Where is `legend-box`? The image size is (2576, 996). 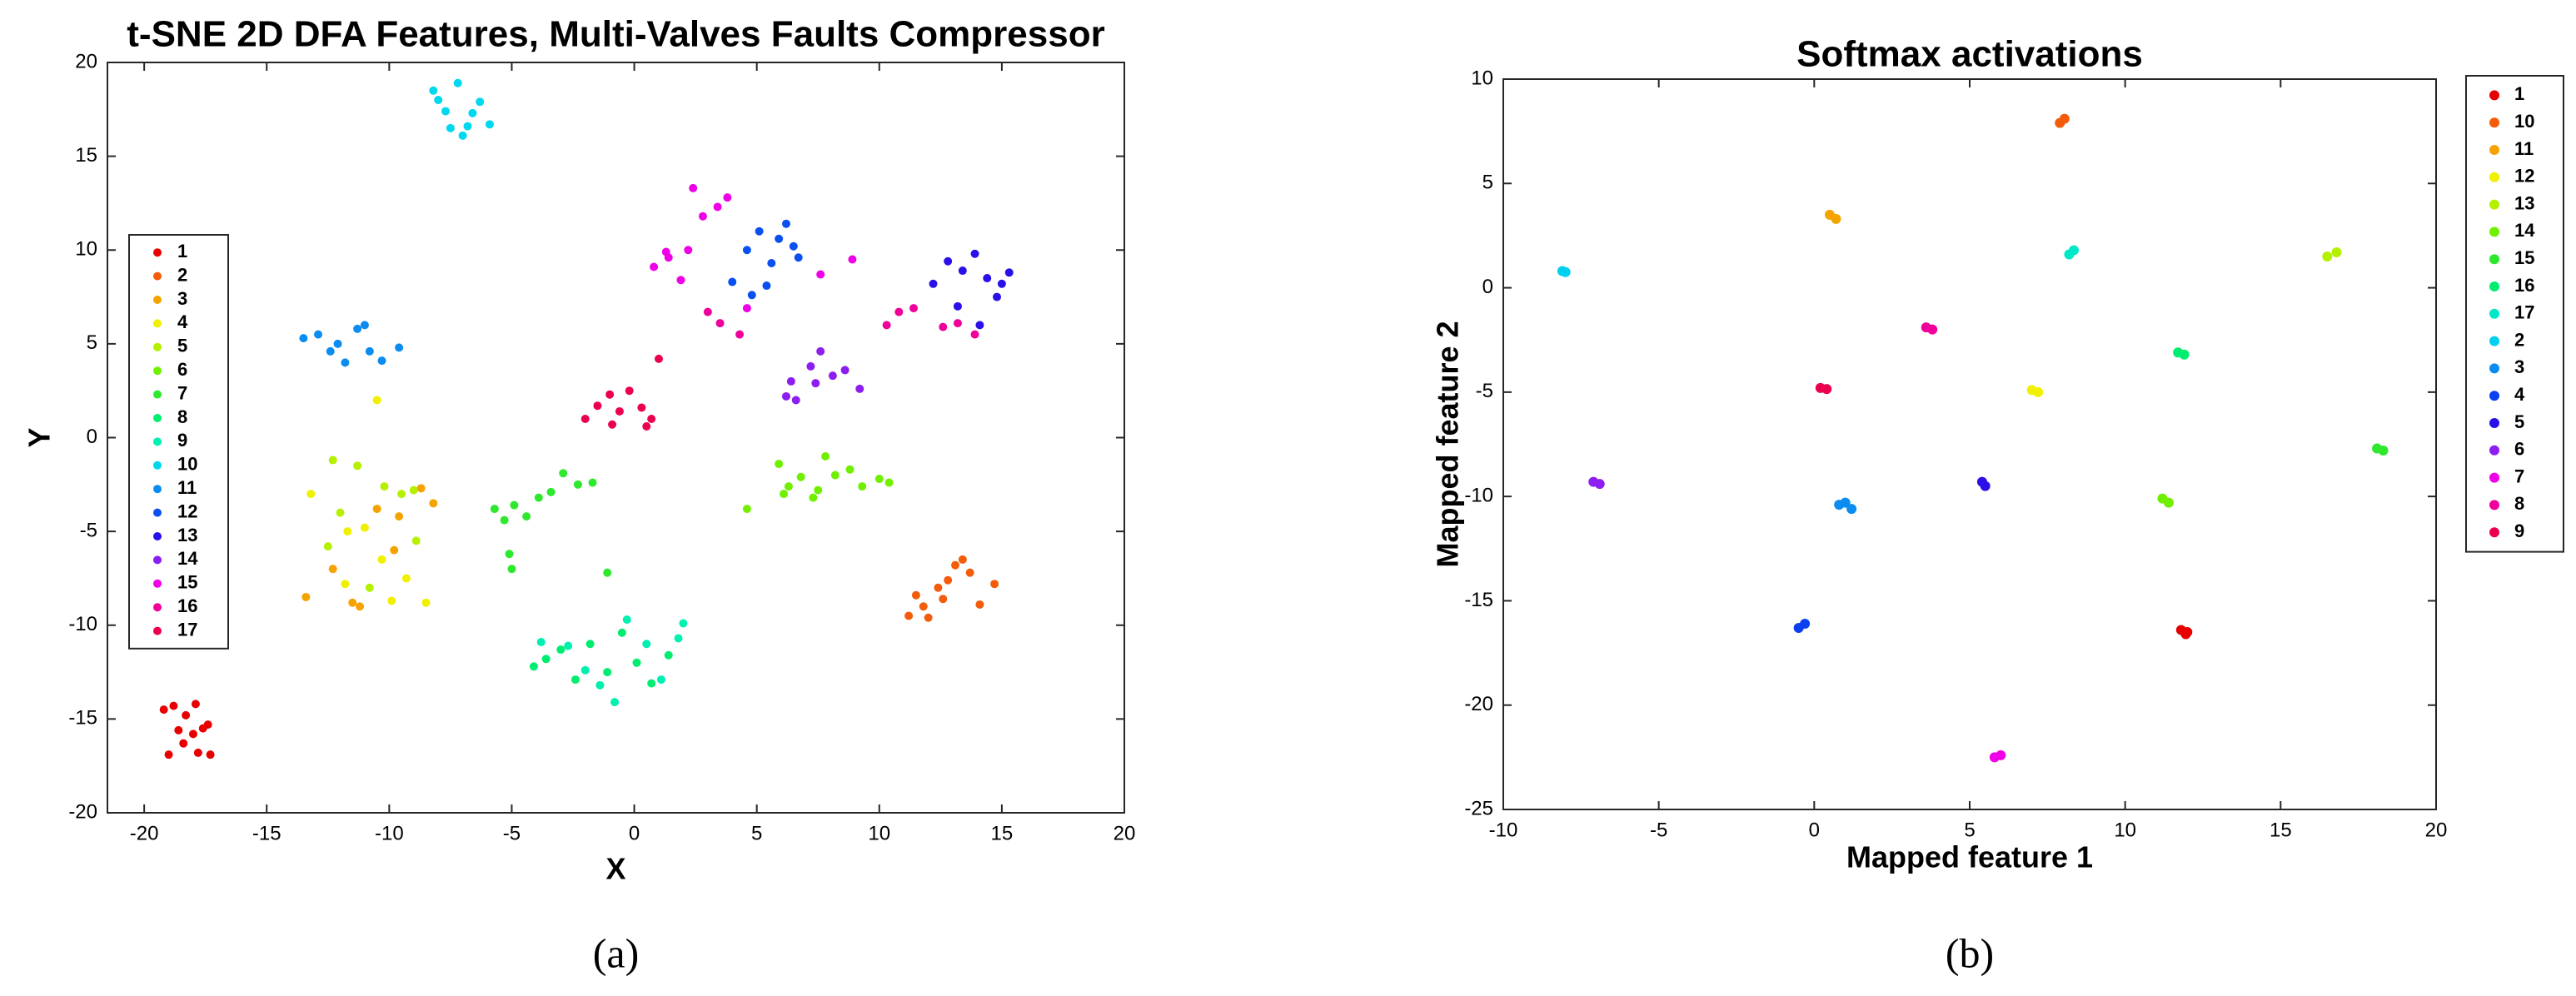
legend-box is located at coordinates (2514, 314).